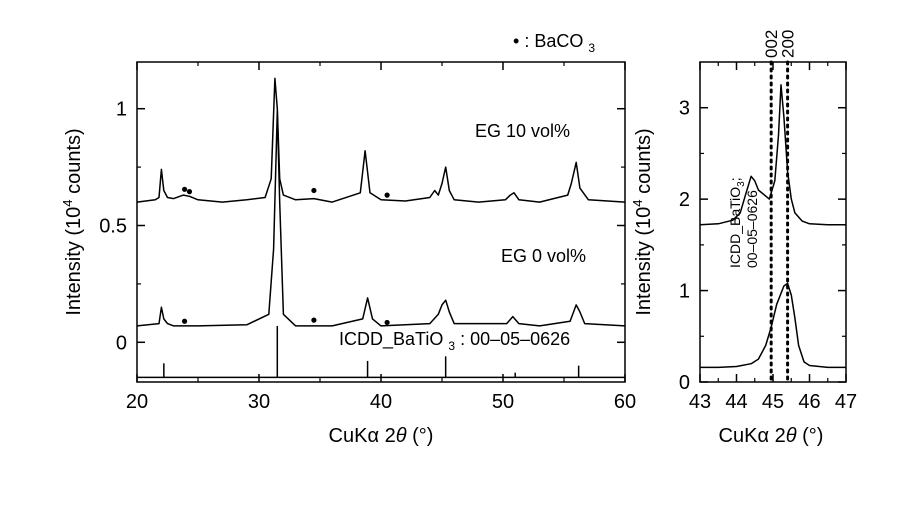 This screenshot has height=506, width=913. I want to click on left-xlabel-theta: θ, so click(401, 436).